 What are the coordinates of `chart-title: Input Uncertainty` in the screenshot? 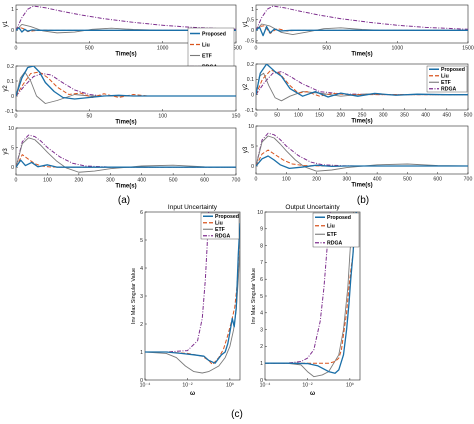 It's located at (193, 207).